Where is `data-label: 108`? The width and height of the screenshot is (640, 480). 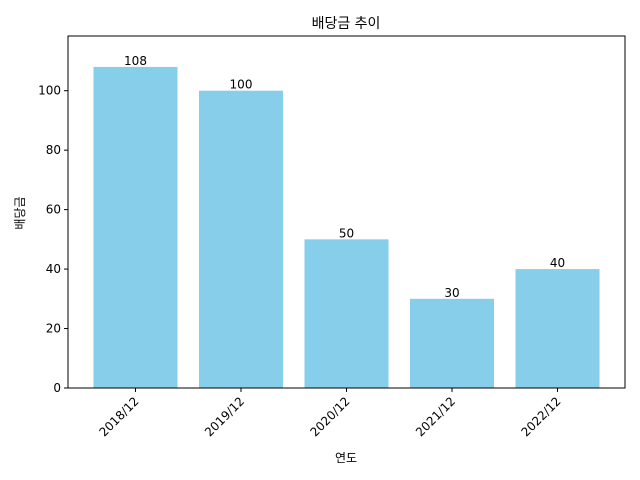
data-label: 108 is located at coordinates (135, 61).